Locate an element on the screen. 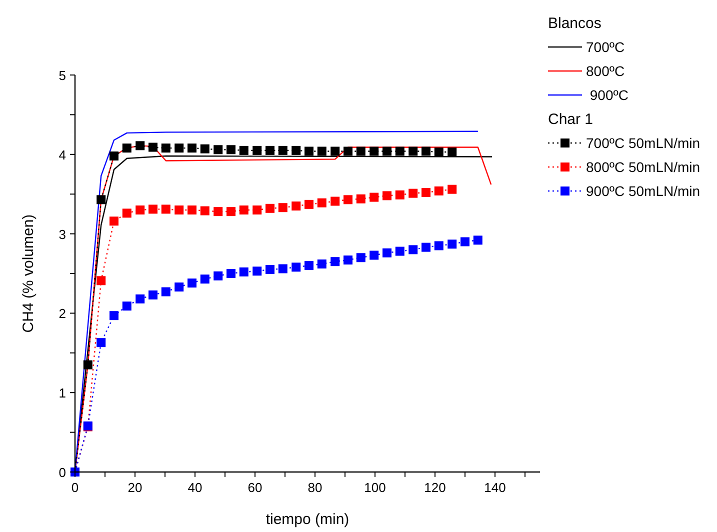  x-tick-label: 40 is located at coordinates (195, 487).